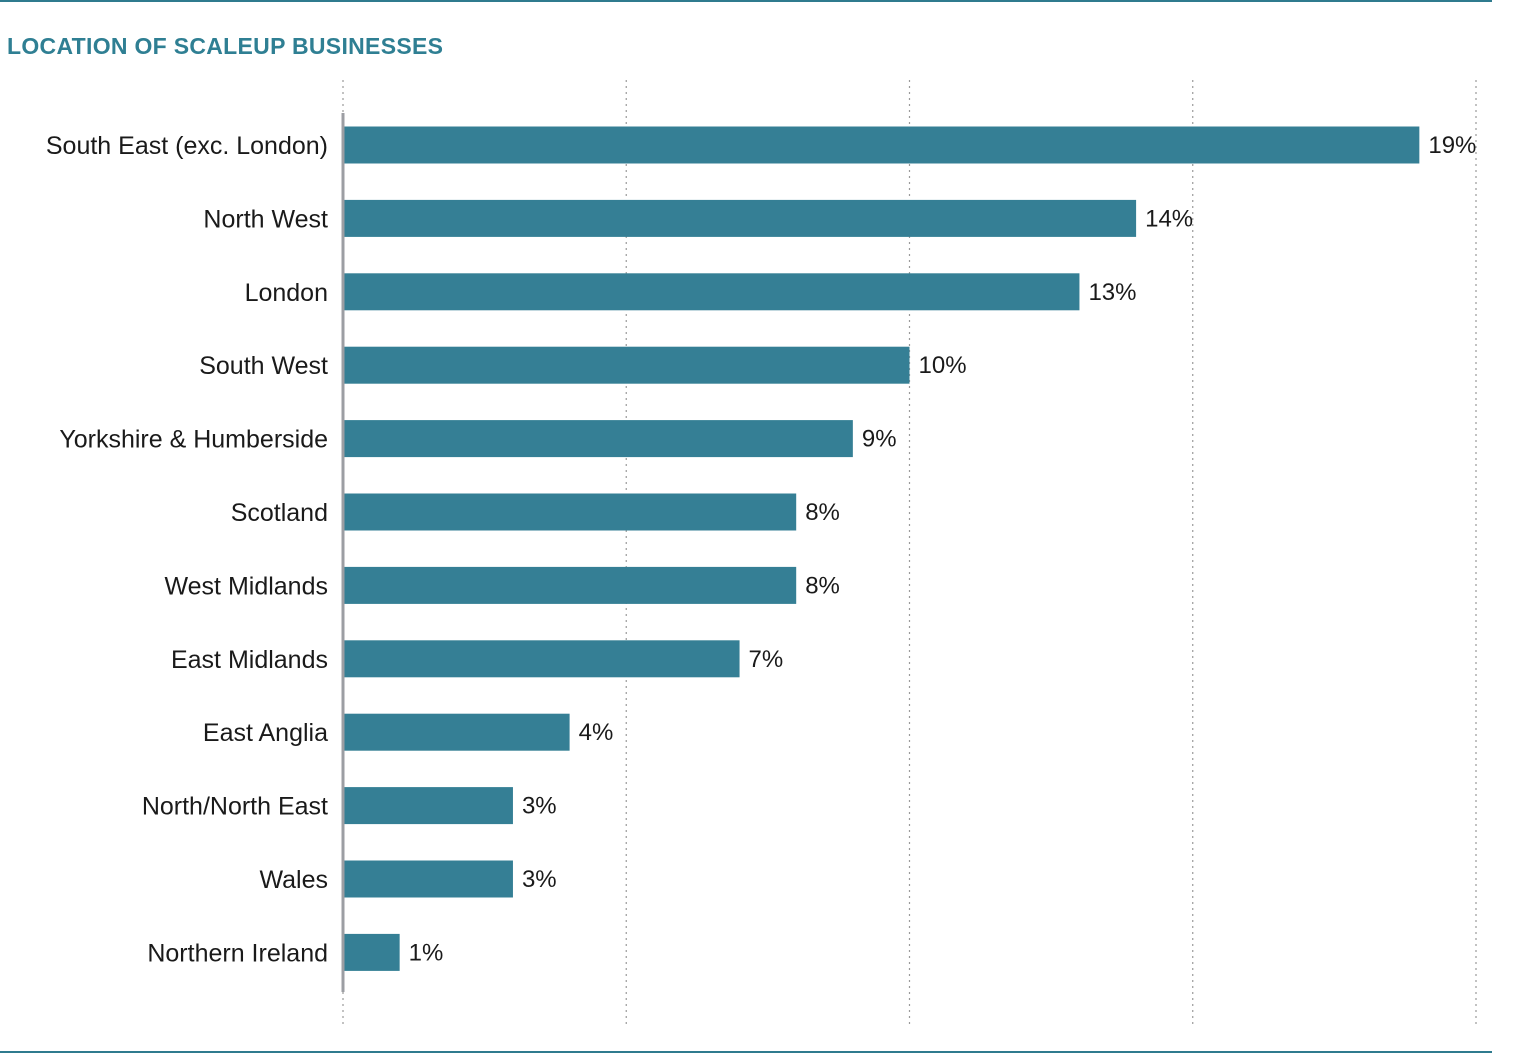  I want to click on category-label: Northern Ireland, so click(237, 953).